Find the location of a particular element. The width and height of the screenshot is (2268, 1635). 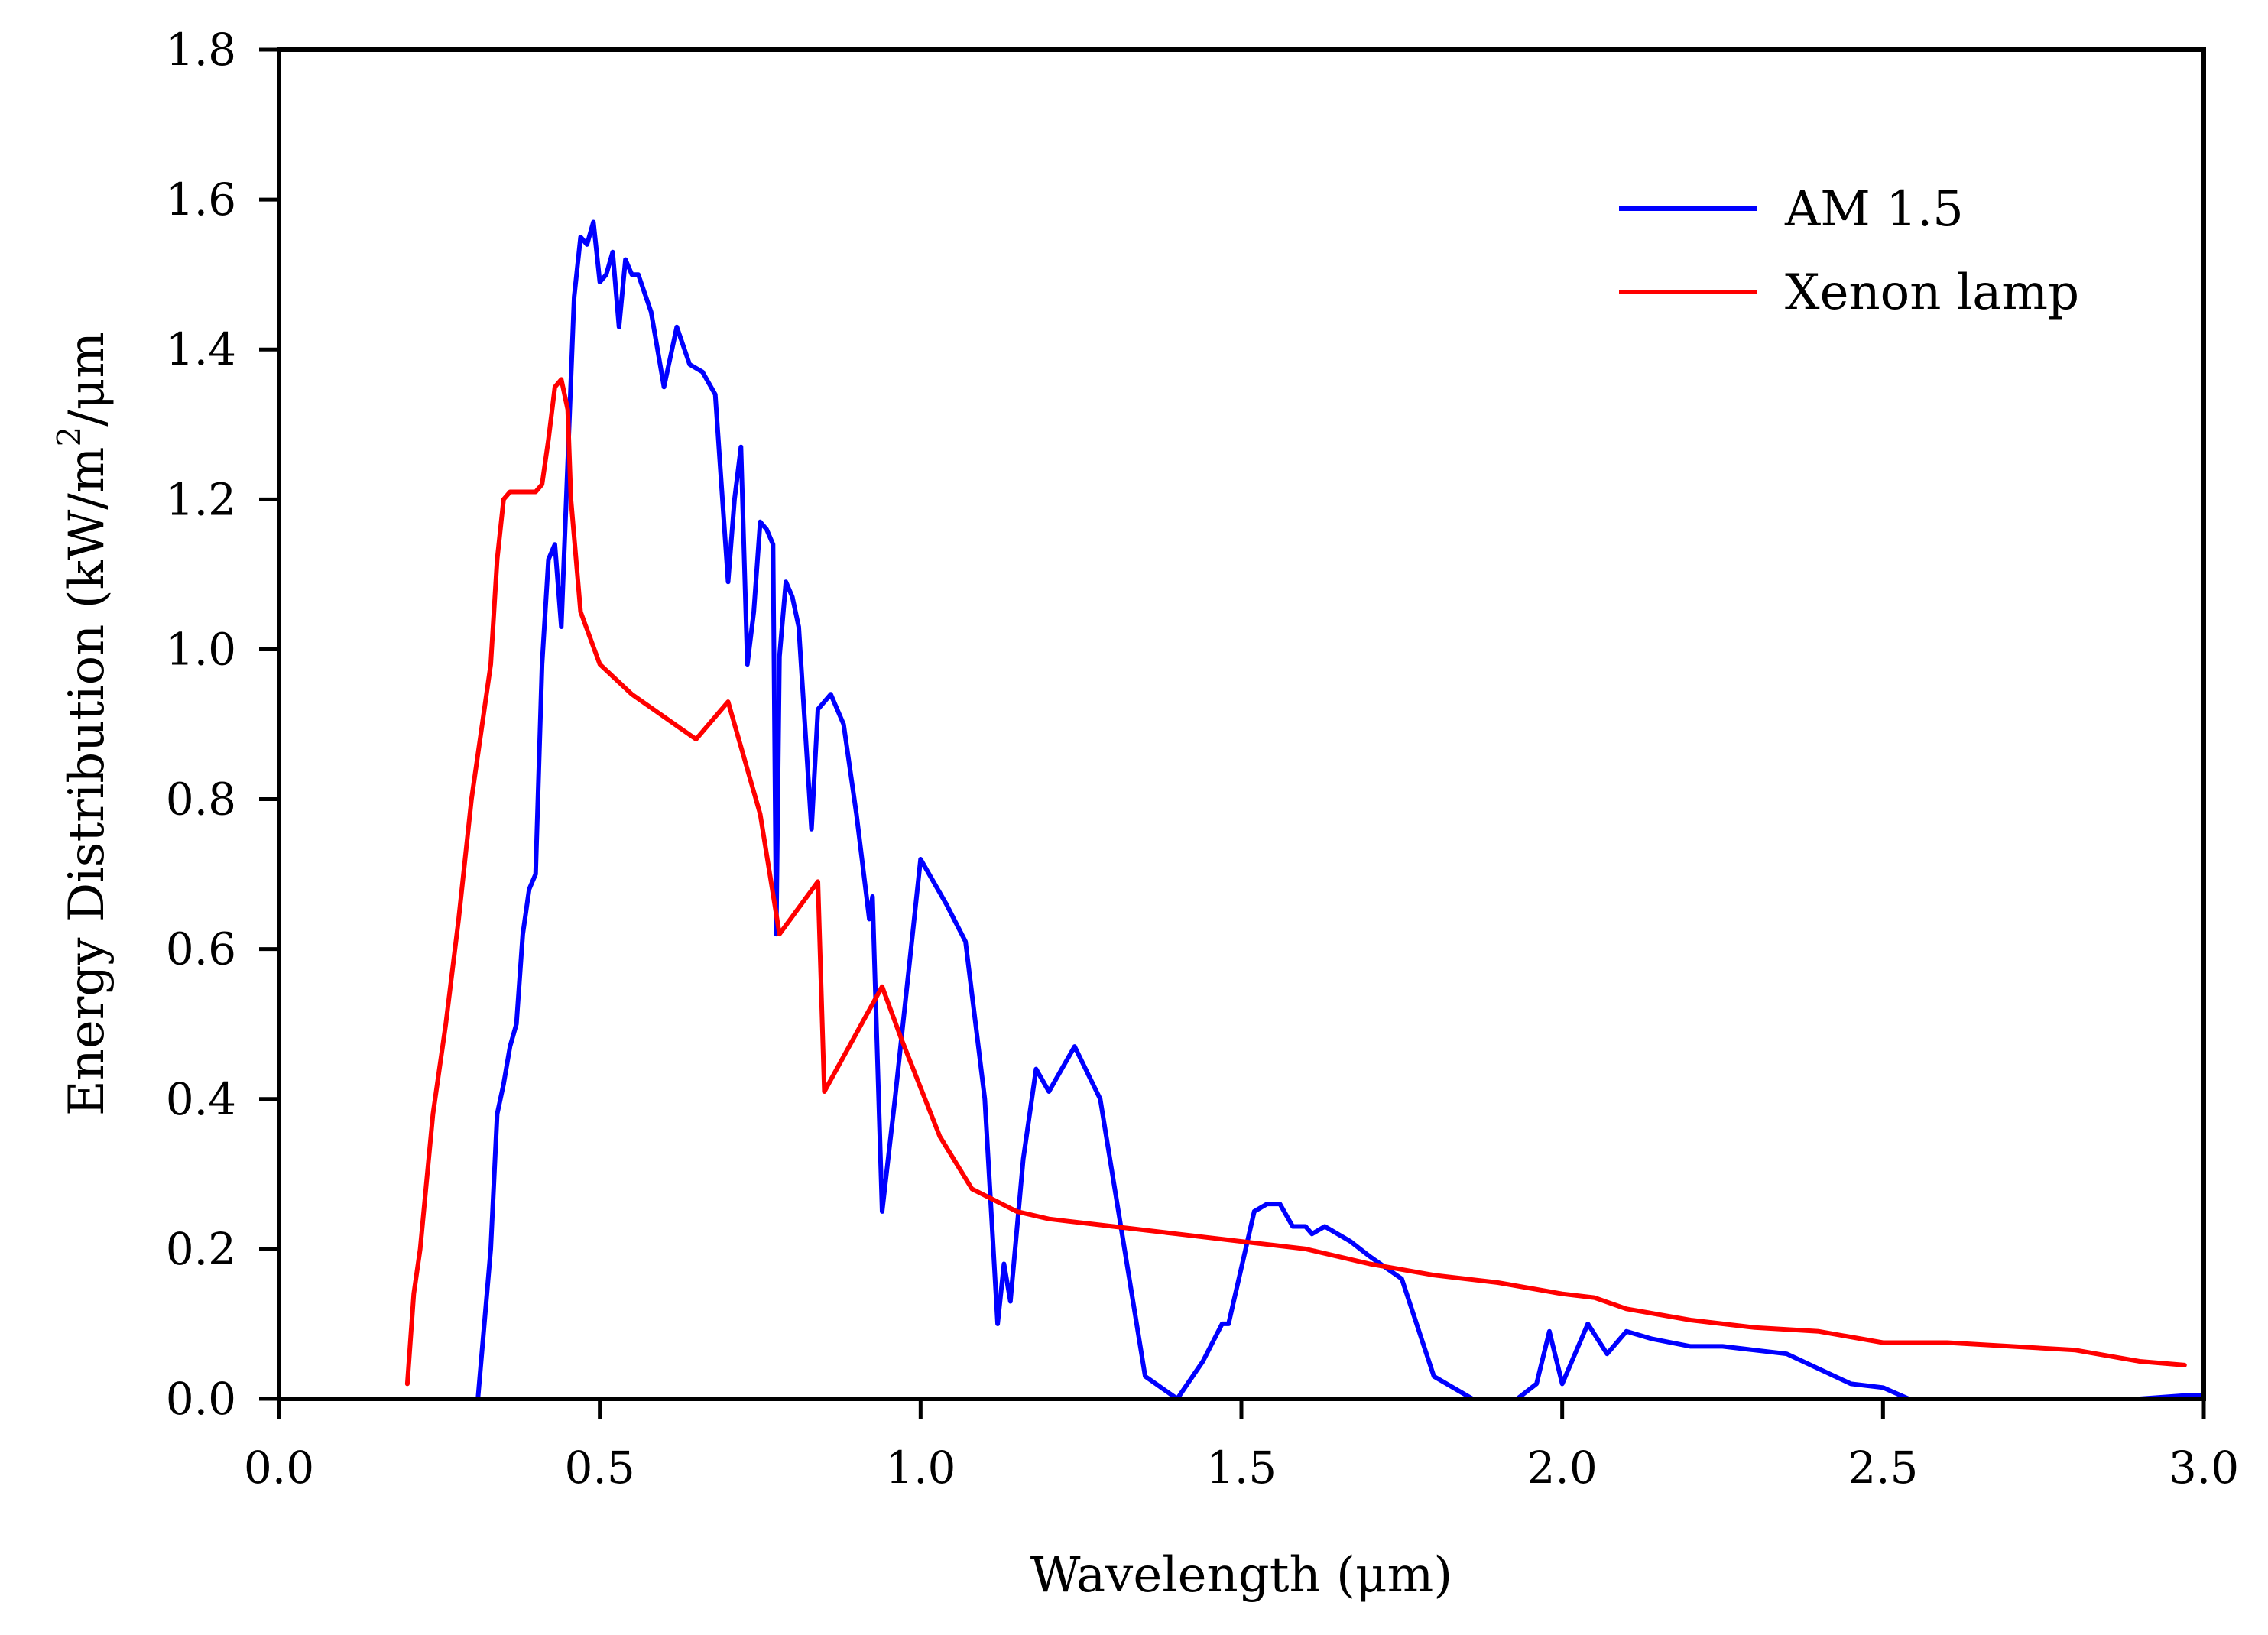

y-axis-title-superscript: 2 is located at coordinates (69, 437).